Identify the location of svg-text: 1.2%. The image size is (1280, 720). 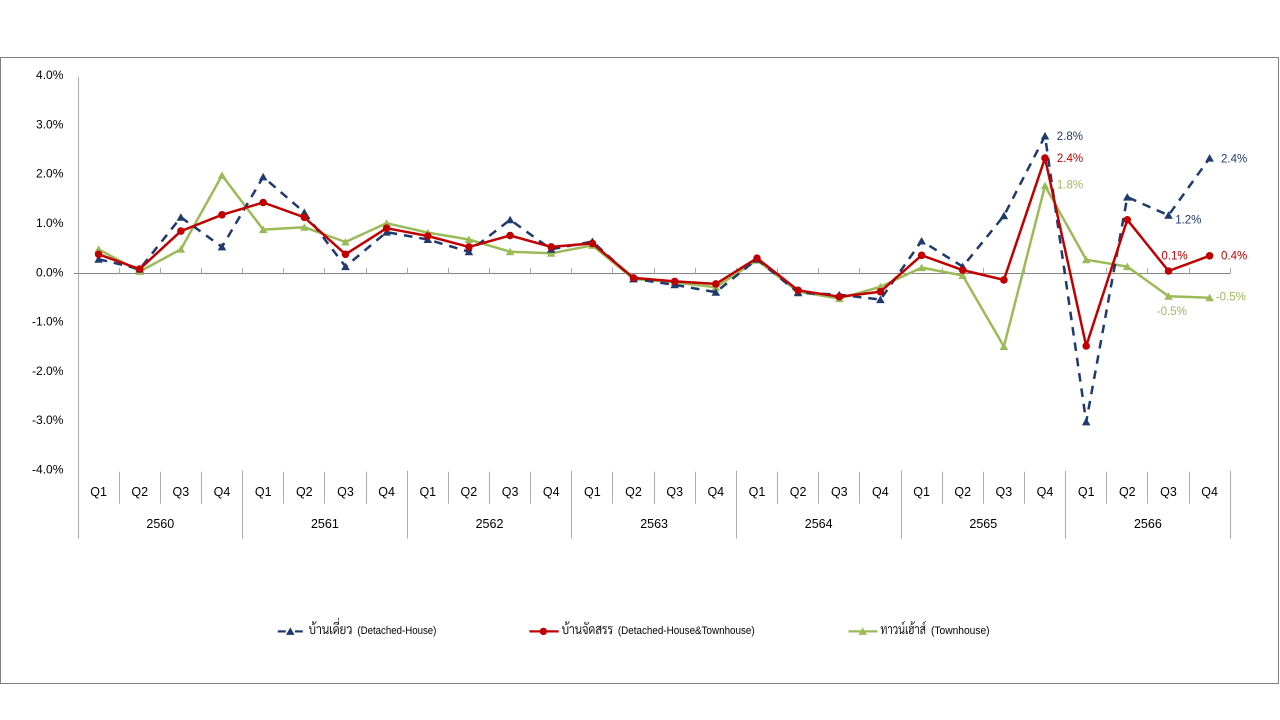
(1188, 220).